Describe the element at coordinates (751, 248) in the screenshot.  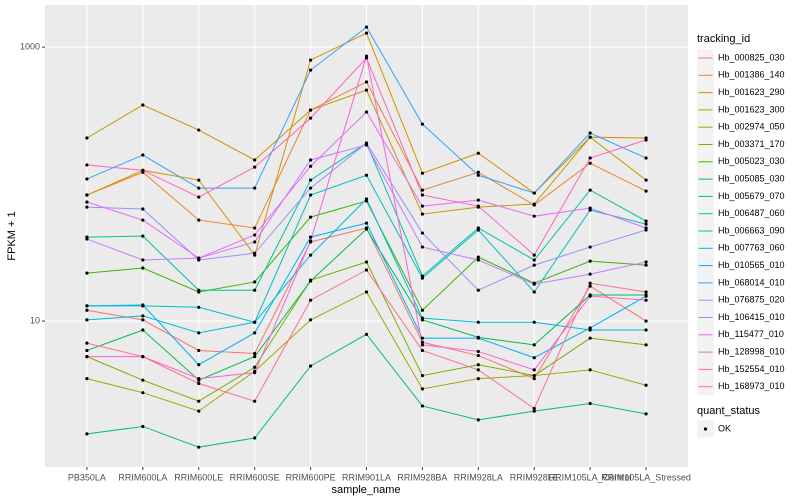
I see `legend-label: Hb_007763_060` at that location.